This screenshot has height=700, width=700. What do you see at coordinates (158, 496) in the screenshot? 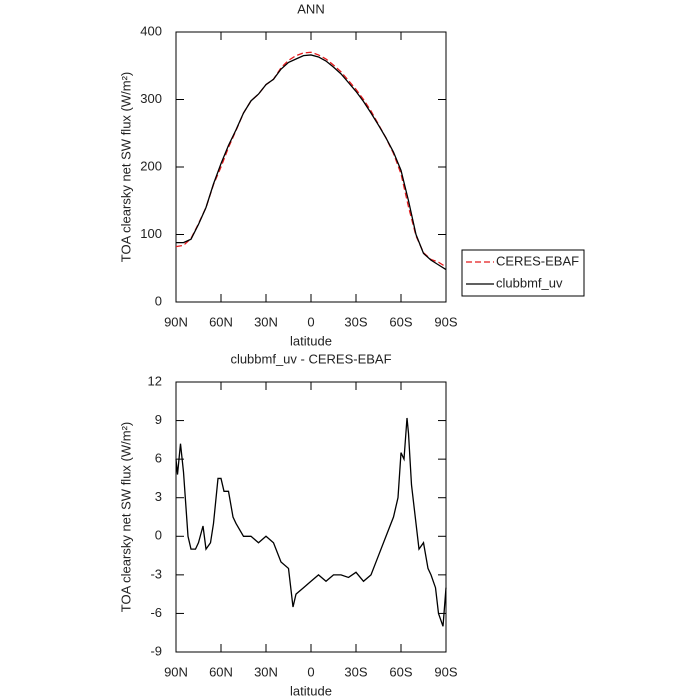
I see `y-tick-label: 3` at bounding box center [158, 496].